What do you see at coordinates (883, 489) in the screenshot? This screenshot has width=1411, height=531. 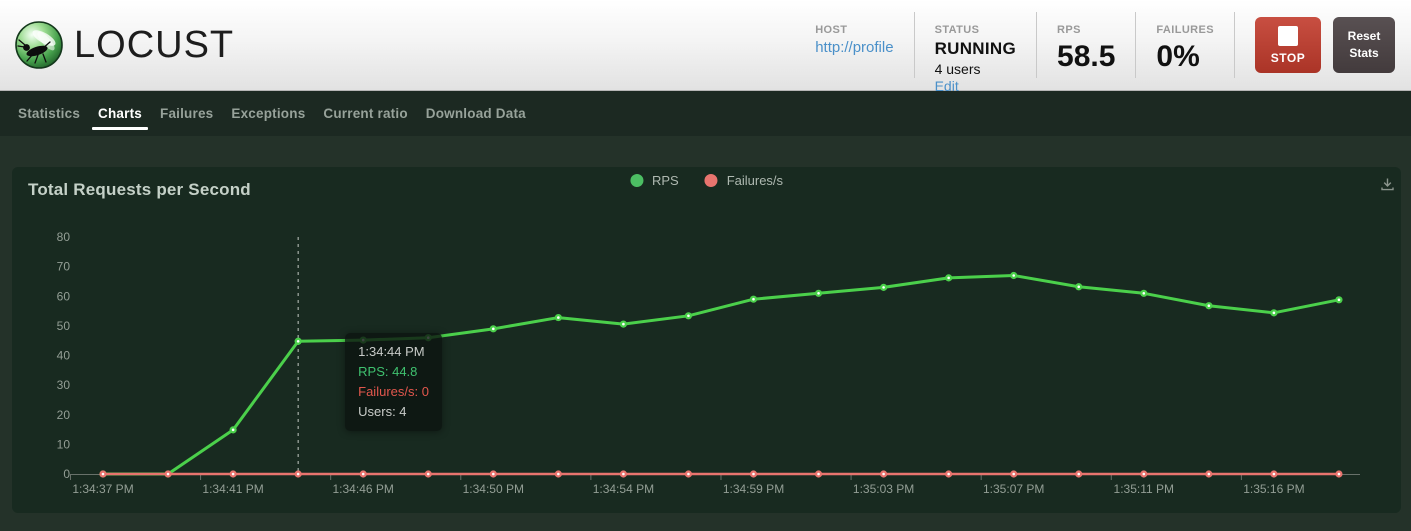 I see `svg-text: 1:35:03 PM` at bounding box center [883, 489].